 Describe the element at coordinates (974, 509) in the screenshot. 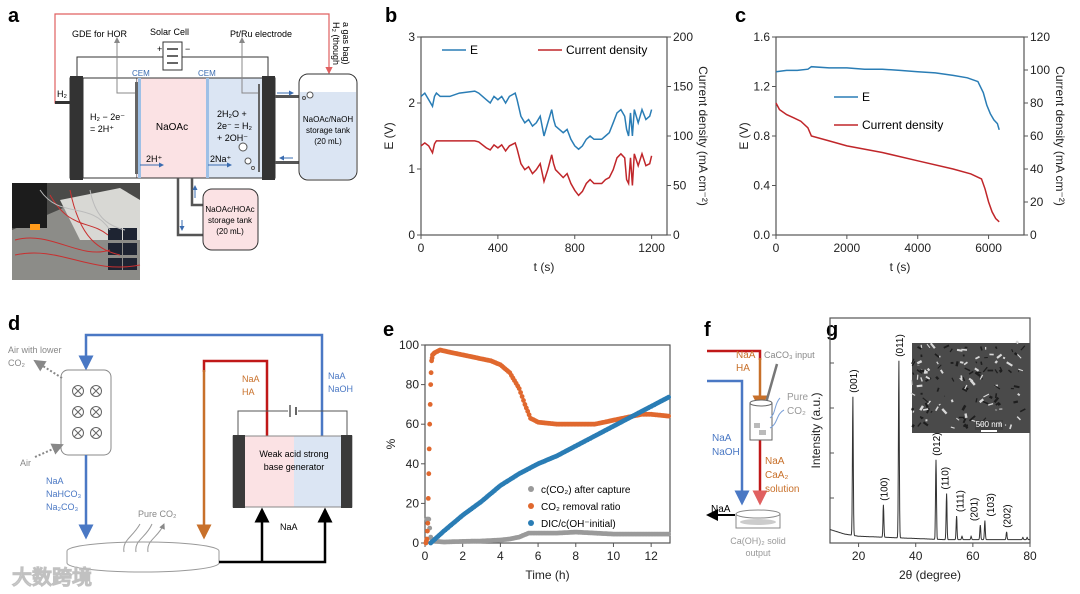

I see `peak-label: (201)` at that location.